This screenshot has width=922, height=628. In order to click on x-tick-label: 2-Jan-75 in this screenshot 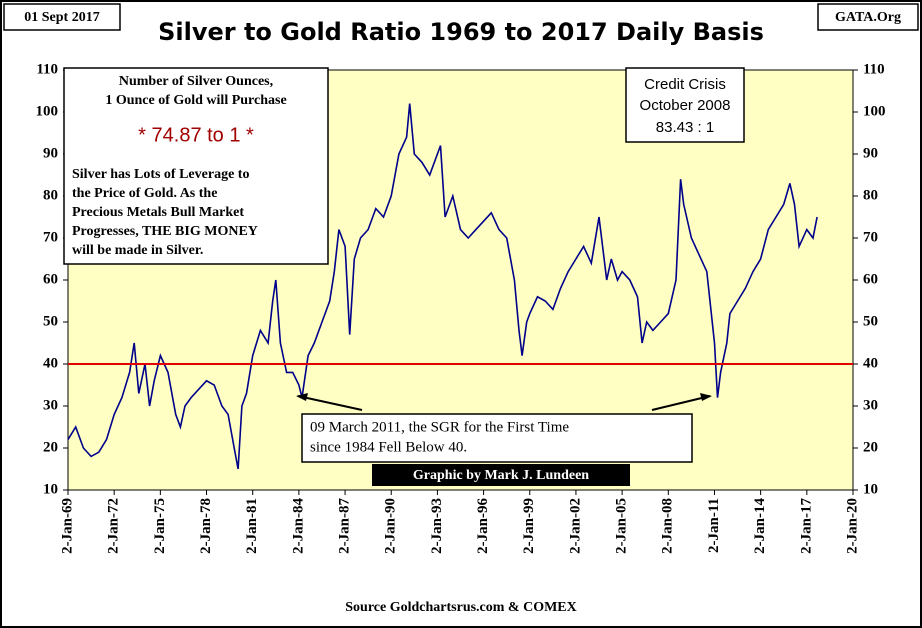, I will do `click(160, 526)`.